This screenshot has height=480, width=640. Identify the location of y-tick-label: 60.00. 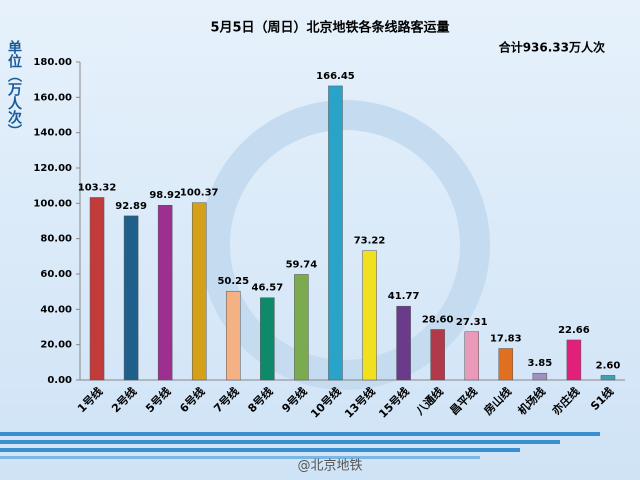
(56, 274).